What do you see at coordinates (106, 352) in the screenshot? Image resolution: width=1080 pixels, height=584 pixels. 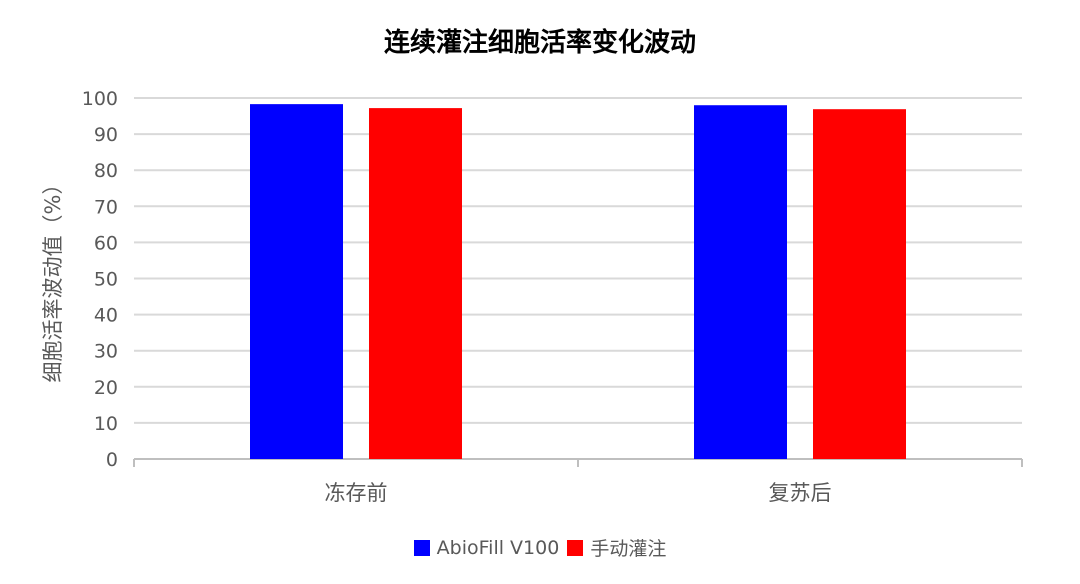 I see `y-tick-label: 30` at bounding box center [106, 352].